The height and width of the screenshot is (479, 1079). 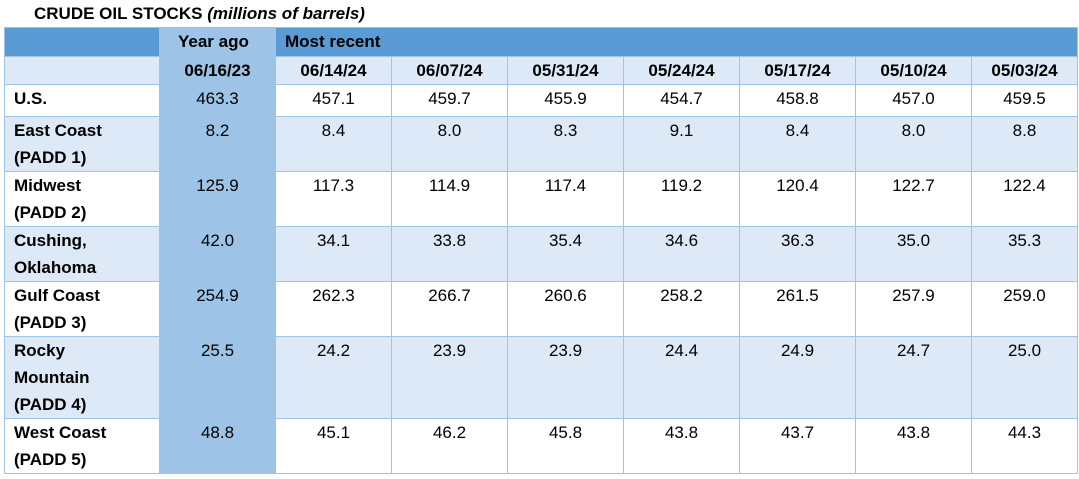 I want to click on header-corner-cell, so click(x=82, y=42).